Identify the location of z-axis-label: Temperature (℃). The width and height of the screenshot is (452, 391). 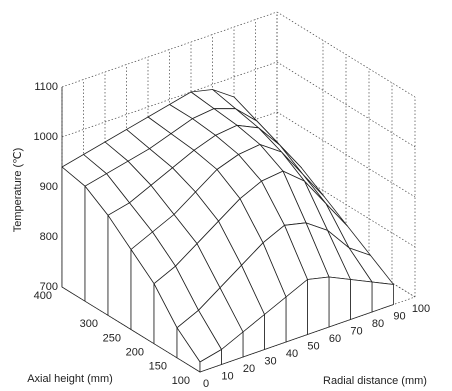
(18, 190).